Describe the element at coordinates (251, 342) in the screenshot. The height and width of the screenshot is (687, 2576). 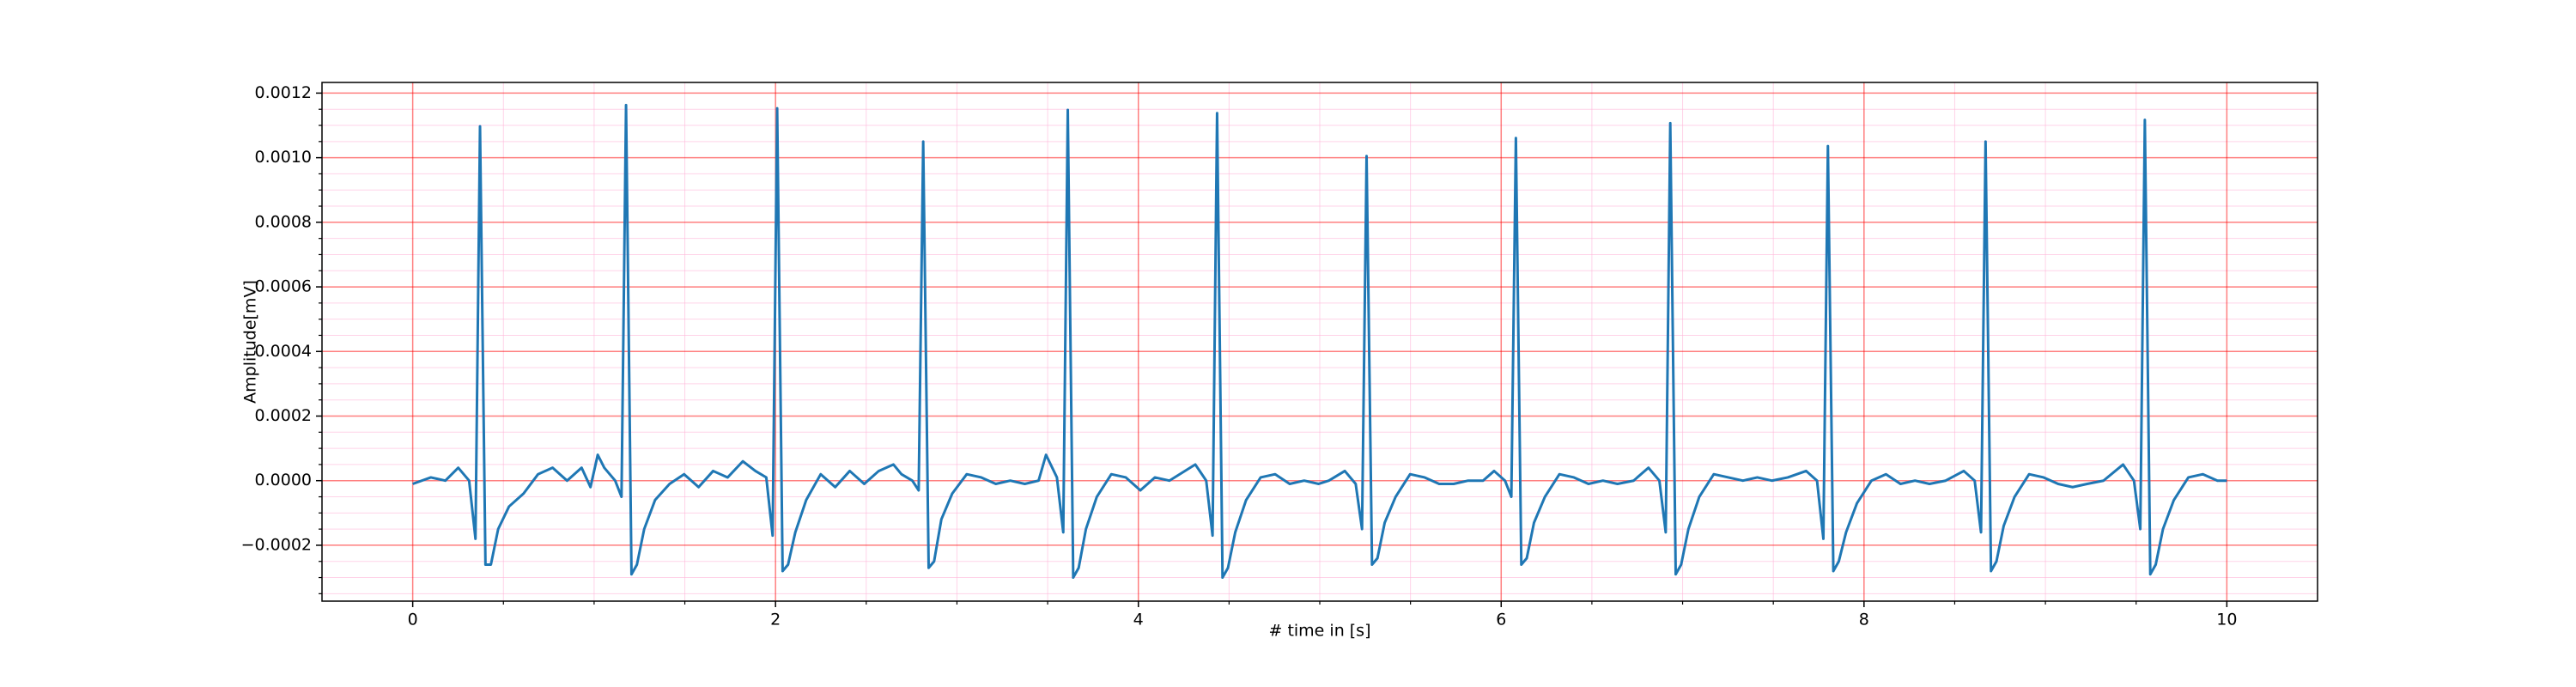
I see `y-axis-label: Amplitude[mV]` at that location.